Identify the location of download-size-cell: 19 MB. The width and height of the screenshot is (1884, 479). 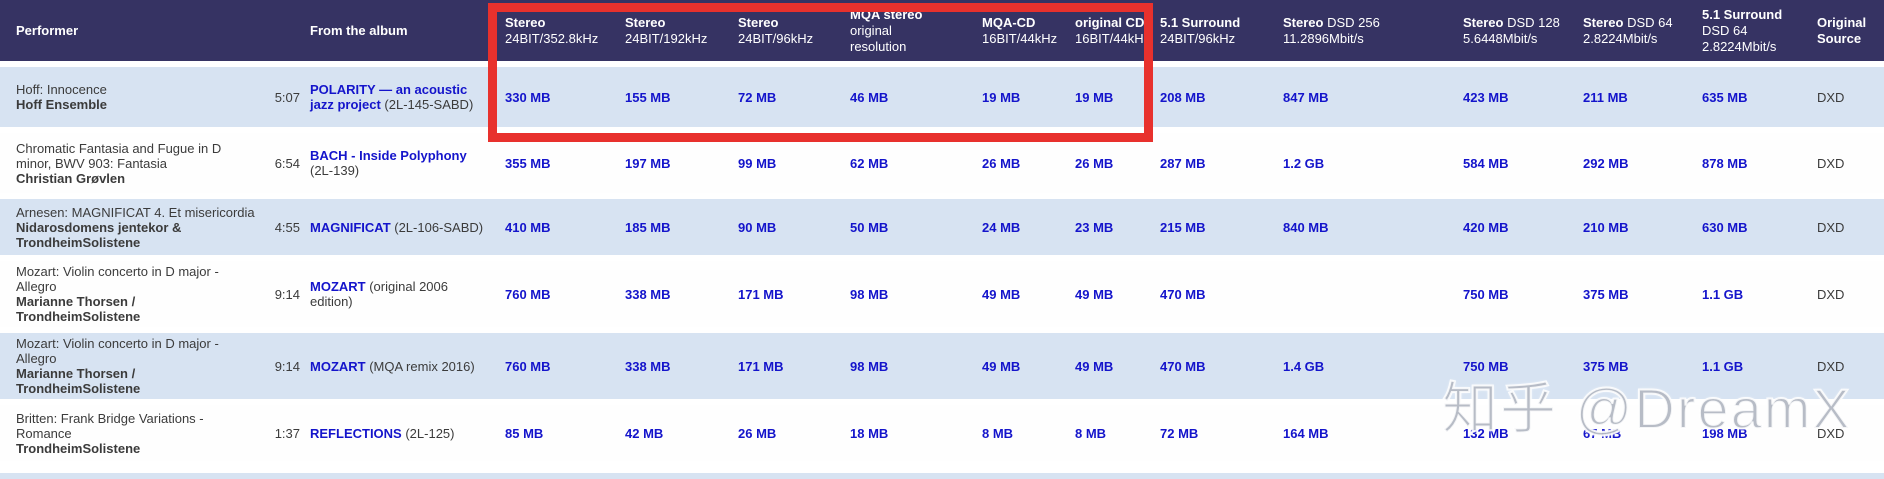
(1028, 100).